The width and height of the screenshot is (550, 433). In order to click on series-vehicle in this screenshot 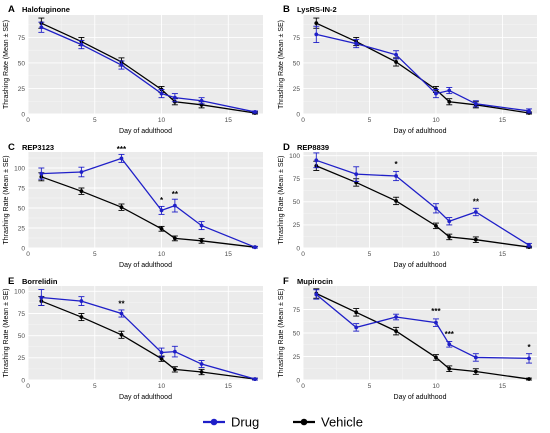, I will do `click(423, 204)`.